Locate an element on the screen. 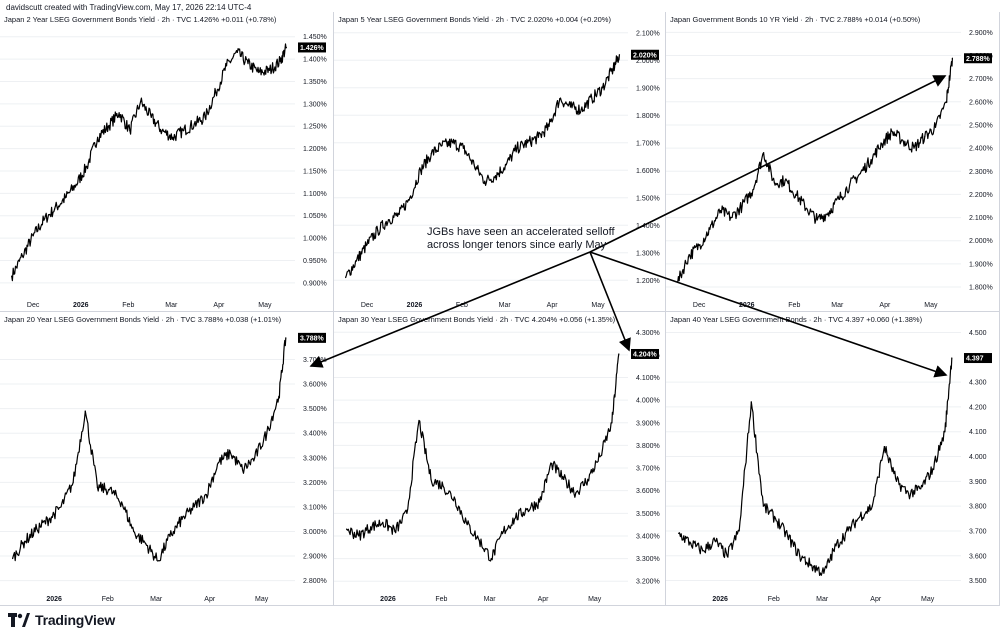 Image resolution: width=1000 pixels, height=636 pixels. y-tick-label: 3.000% is located at coordinates (315, 532).